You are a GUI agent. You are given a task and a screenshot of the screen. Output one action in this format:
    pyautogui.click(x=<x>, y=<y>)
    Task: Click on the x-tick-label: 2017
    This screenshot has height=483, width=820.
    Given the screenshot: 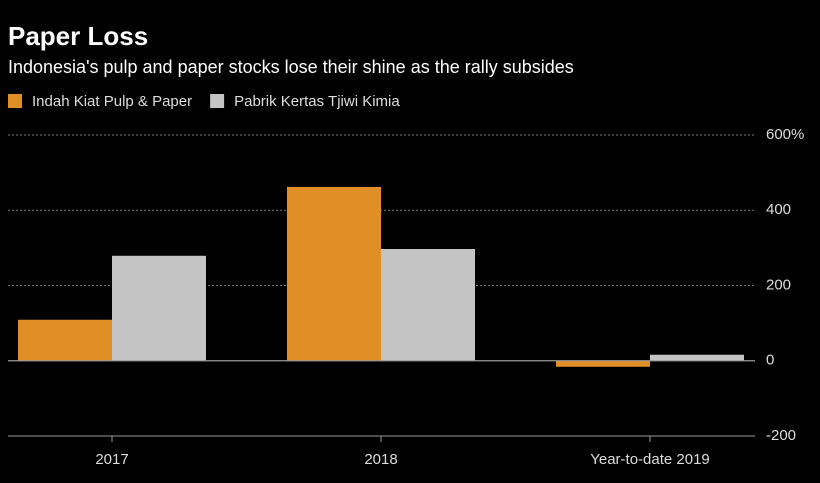 What is the action you would take?
    pyautogui.click(x=111, y=459)
    